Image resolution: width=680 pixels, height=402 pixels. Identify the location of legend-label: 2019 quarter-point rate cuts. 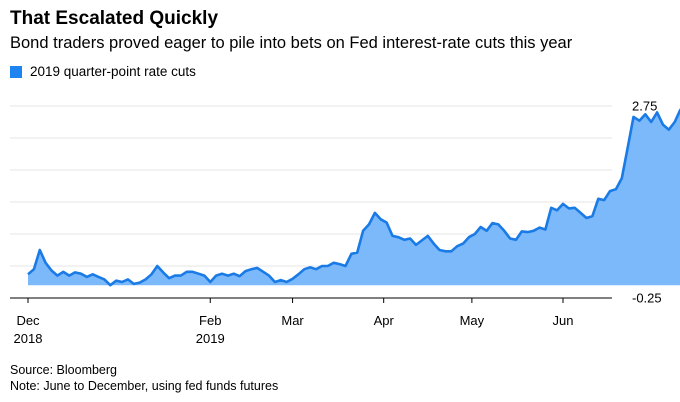
(113, 71).